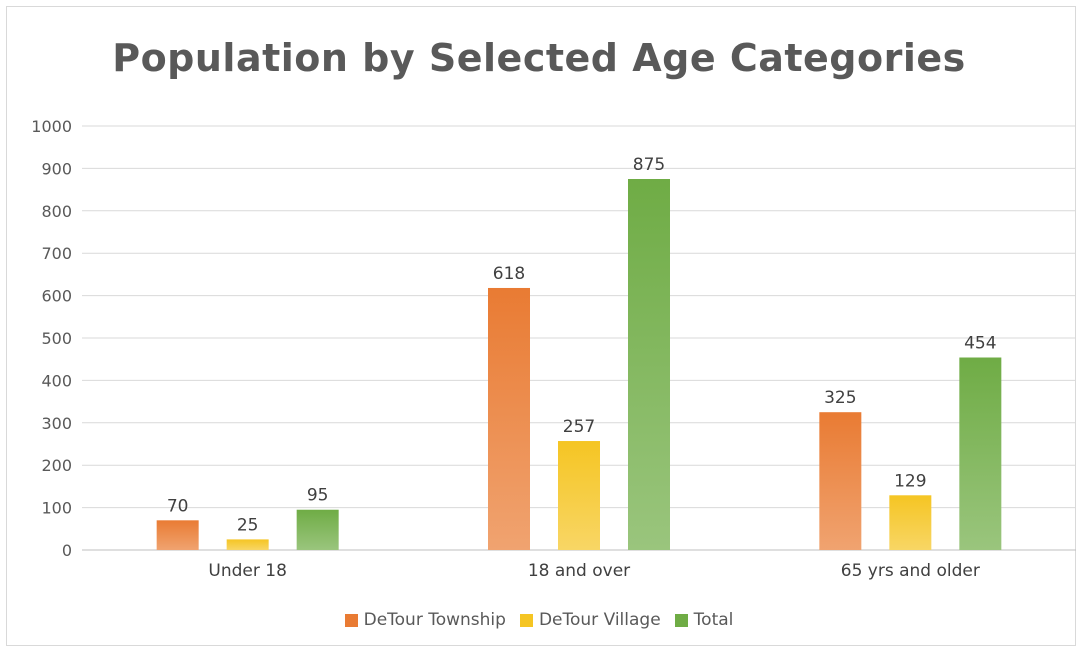  What do you see at coordinates (56, 253) in the screenshot?
I see `y-tick-label: 700` at bounding box center [56, 253].